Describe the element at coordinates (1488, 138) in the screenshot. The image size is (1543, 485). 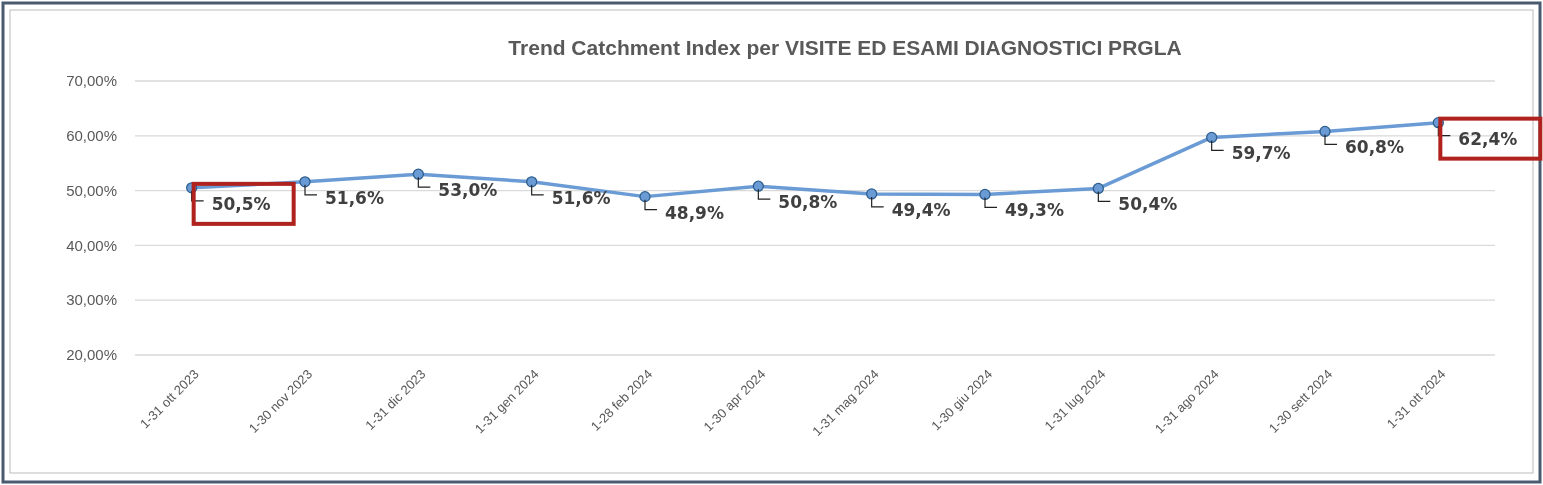
I see `data-label: 62,4%` at that location.